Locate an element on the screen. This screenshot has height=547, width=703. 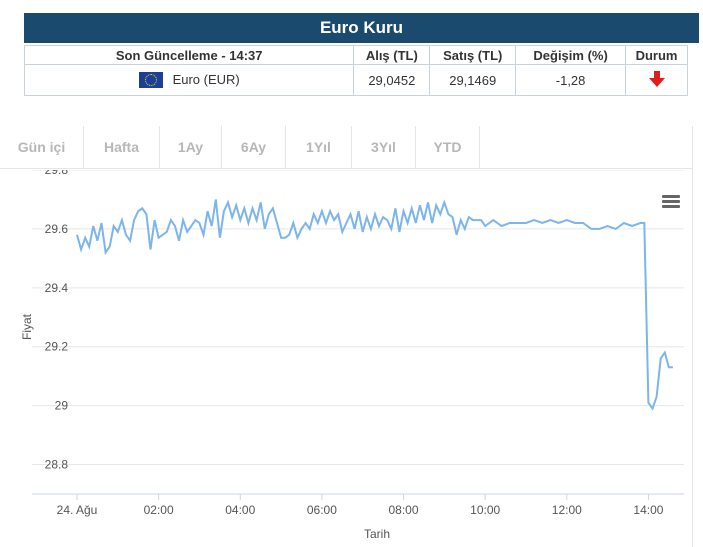
table-row: Euro (EUR) 29,0452 29,1469 -1,28 is located at coordinates (355, 80).